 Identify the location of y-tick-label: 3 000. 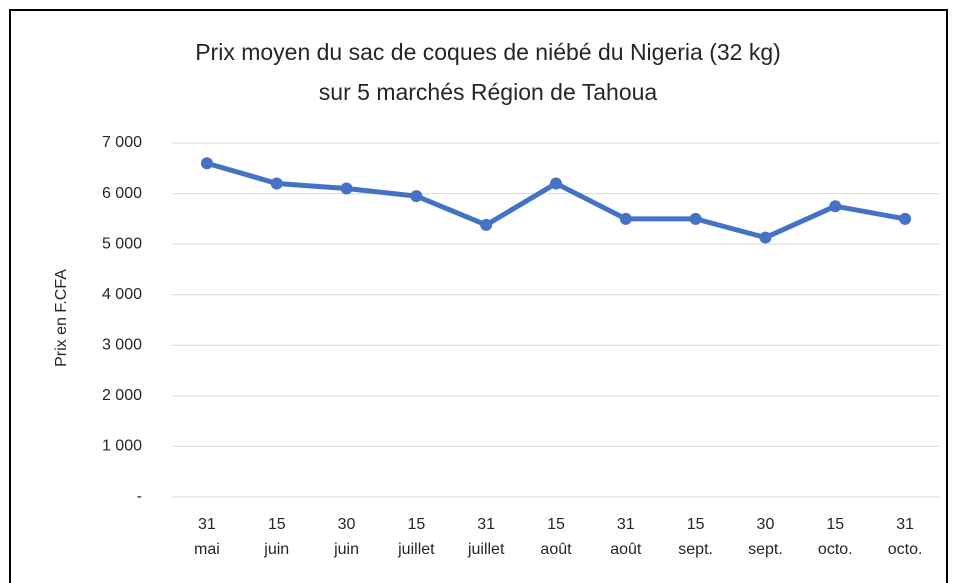
(122, 345).